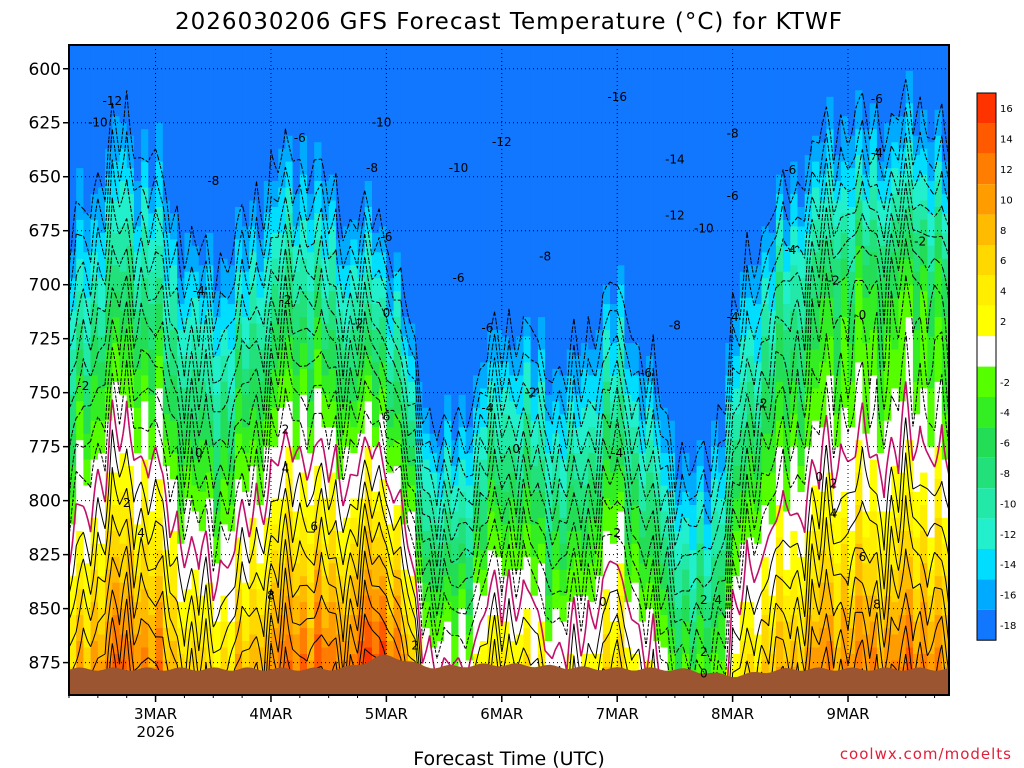 The height and width of the screenshot is (768, 1024). What do you see at coordinates (112, 101) in the screenshot?
I see `contour-label: -12` at bounding box center [112, 101].